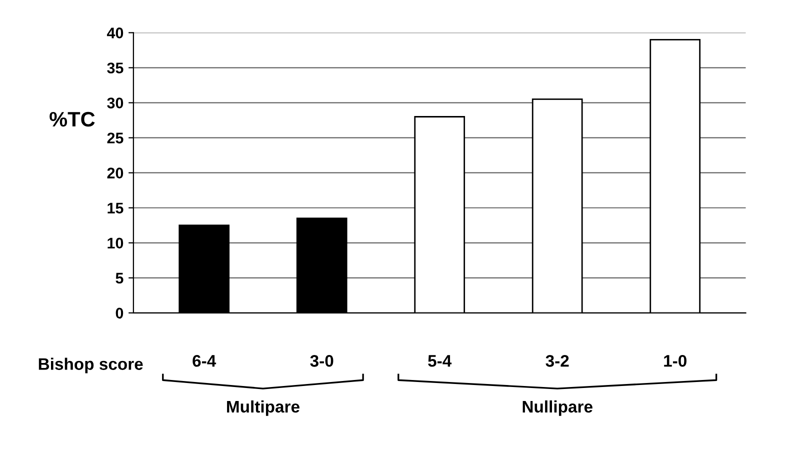 This screenshot has width=785, height=467. Describe the element at coordinates (263, 408) in the screenshot. I see `text: Multipare` at that location.